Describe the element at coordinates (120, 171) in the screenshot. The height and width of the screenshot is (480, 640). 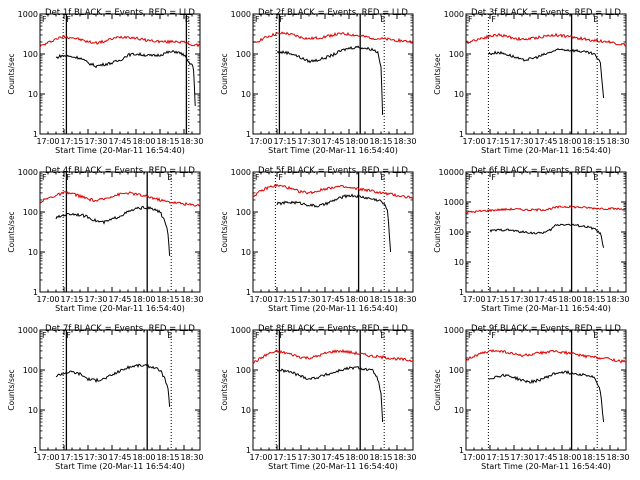
I see `chart-title: Det 4f BLACK = Events, RED = LLD` at that location.